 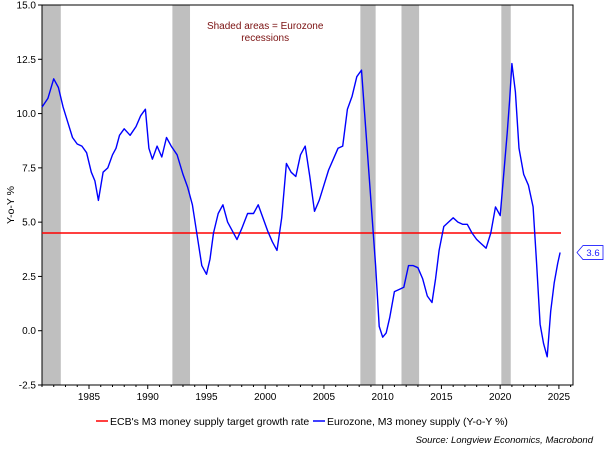 I want to click on y-tick-label: 2.5, so click(x=29, y=277).